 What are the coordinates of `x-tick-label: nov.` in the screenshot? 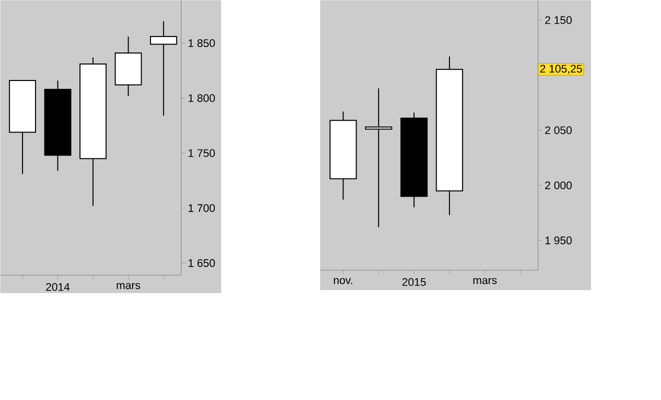 It's located at (343, 281).